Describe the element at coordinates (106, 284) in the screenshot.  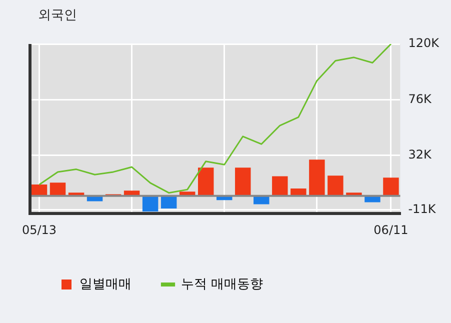
I see `legend-label: 일별매매` at that location.